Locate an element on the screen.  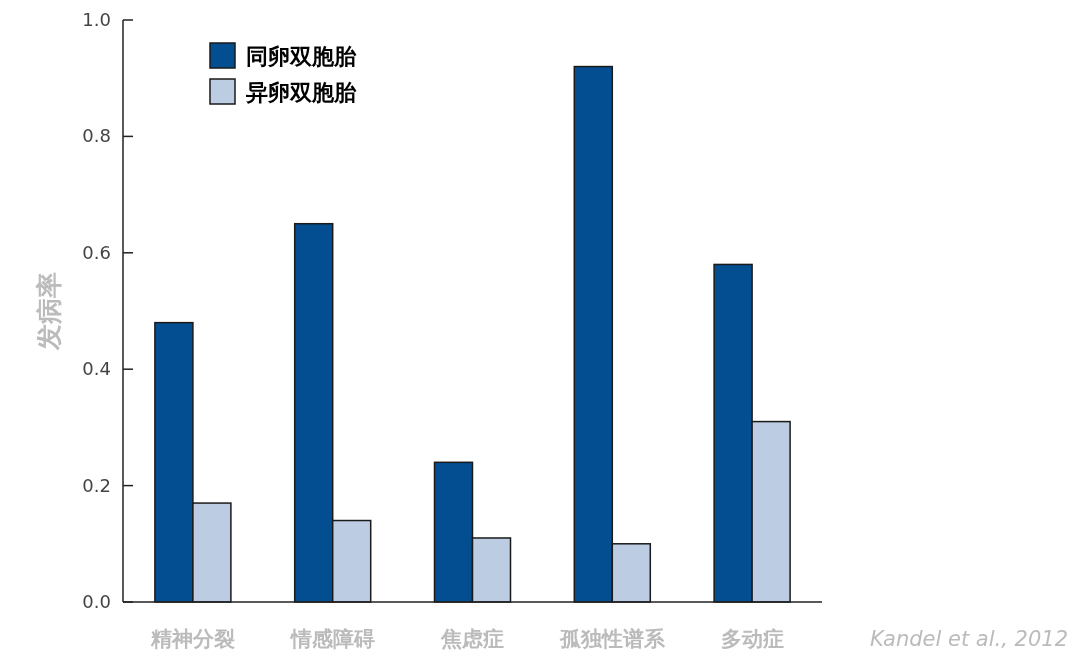
x-tick-label: 多动症 is located at coordinates (752, 639).